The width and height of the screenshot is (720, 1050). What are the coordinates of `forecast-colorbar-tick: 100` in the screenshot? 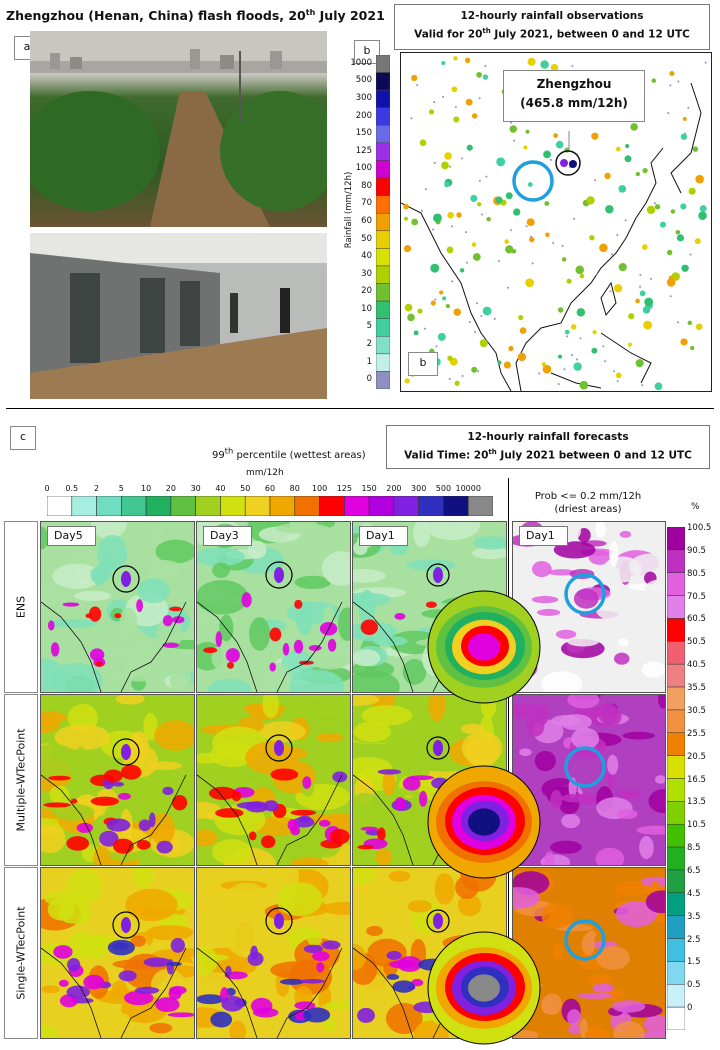 It's located at (319, 488).